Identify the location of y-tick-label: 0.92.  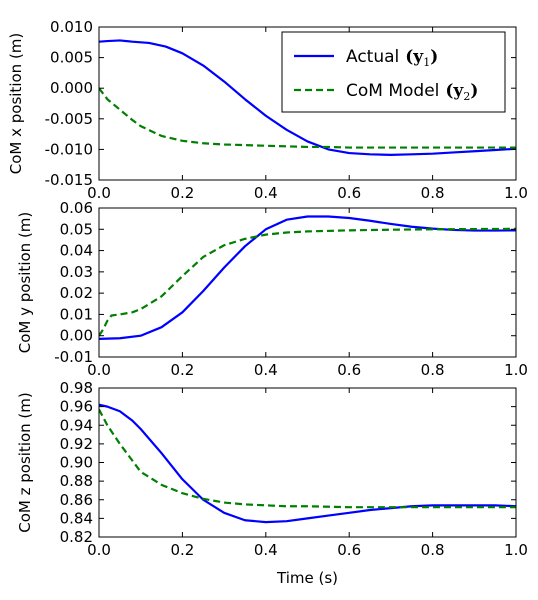
(76, 444).